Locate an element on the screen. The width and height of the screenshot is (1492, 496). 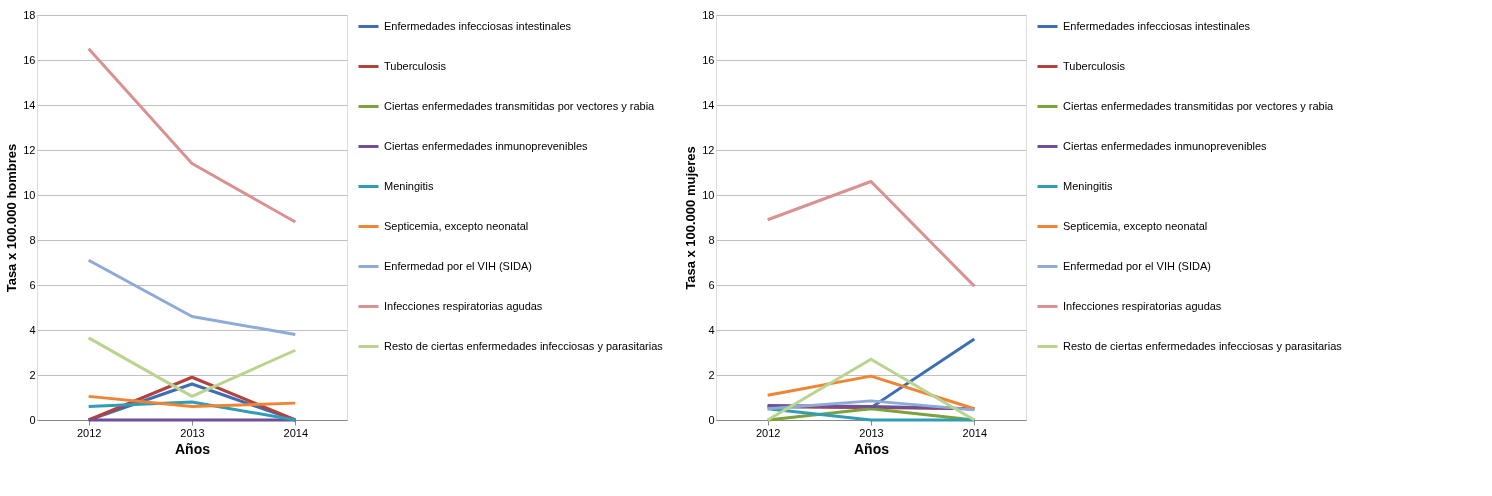
y-axis-title: Tasa x 100.000 mujeres is located at coordinates (691, 218).